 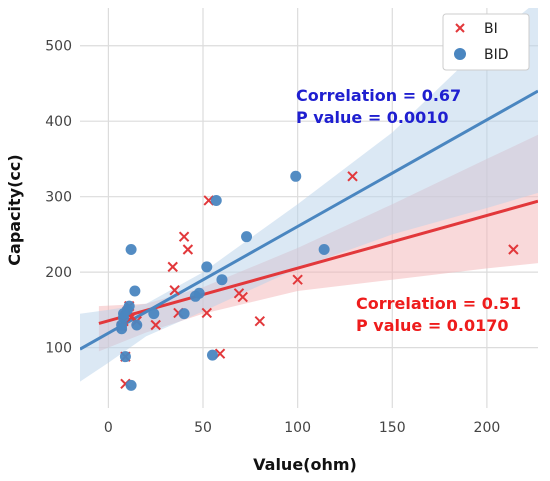 What do you see at coordinates (438, 303) in the screenshot?
I see `bi-correlation-label: Correlation = 0.51` at bounding box center [438, 303].